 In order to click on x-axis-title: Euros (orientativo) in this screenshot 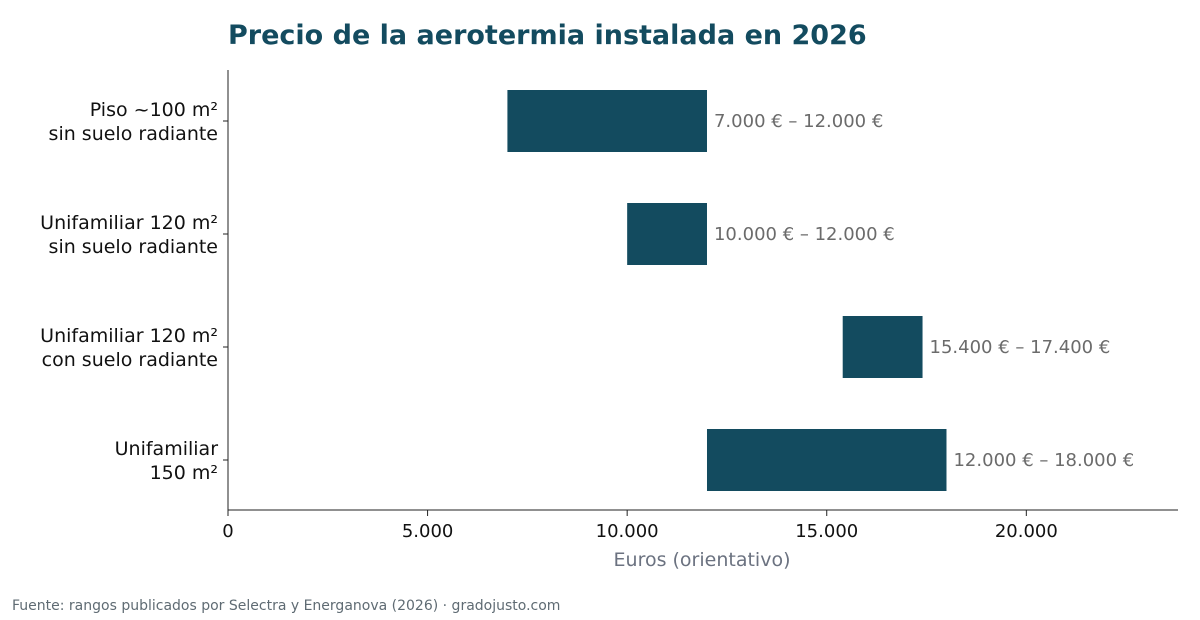, I will do `click(702, 560)`.